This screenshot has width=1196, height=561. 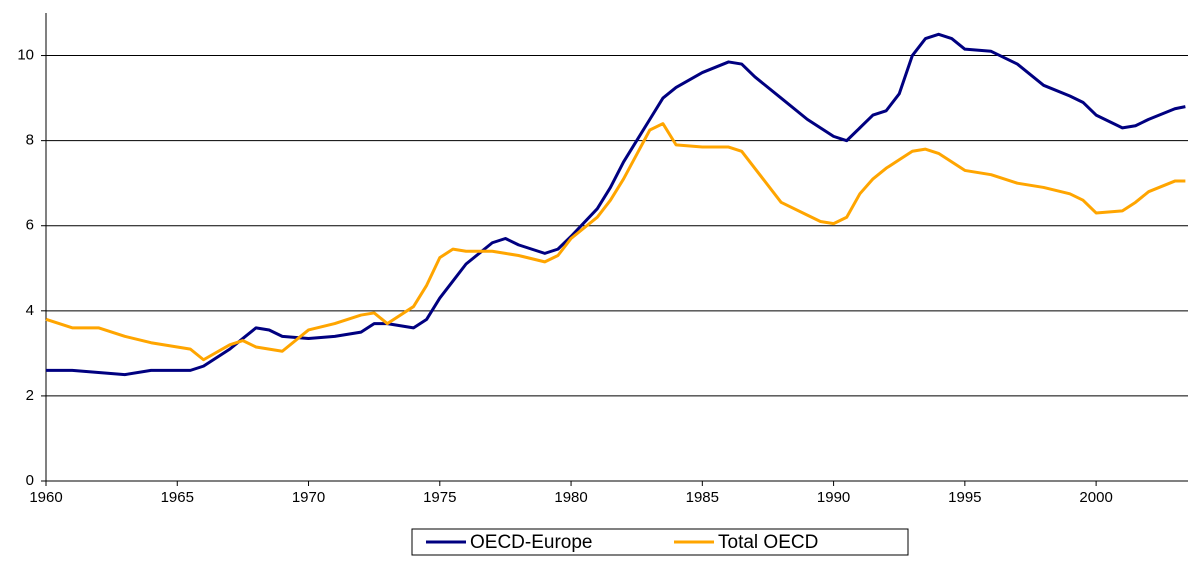 What do you see at coordinates (30, 225) in the screenshot?
I see `y-tick-label: 6` at bounding box center [30, 225].